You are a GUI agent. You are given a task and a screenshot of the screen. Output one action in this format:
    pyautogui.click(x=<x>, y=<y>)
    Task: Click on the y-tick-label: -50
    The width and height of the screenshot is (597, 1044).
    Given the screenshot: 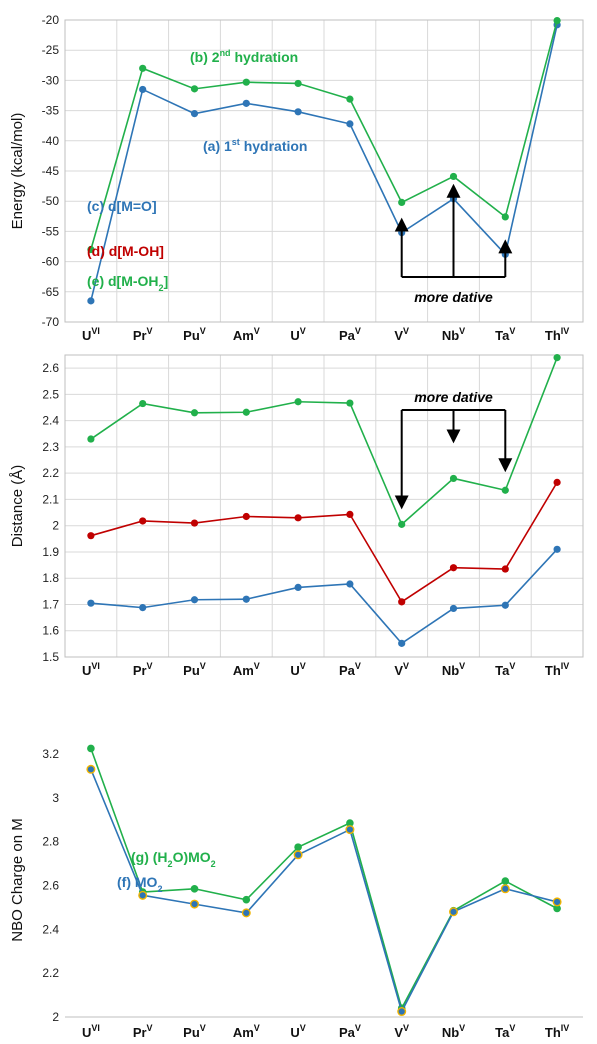 What is the action you would take?
    pyautogui.click(x=51, y=201)
    